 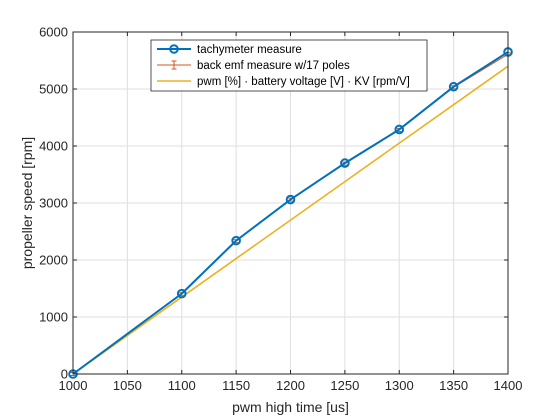 What do you see at coordinates (53, 260) in the screenshot?
I see `y-tick-label: 2000` at bounding box center [53, 260].